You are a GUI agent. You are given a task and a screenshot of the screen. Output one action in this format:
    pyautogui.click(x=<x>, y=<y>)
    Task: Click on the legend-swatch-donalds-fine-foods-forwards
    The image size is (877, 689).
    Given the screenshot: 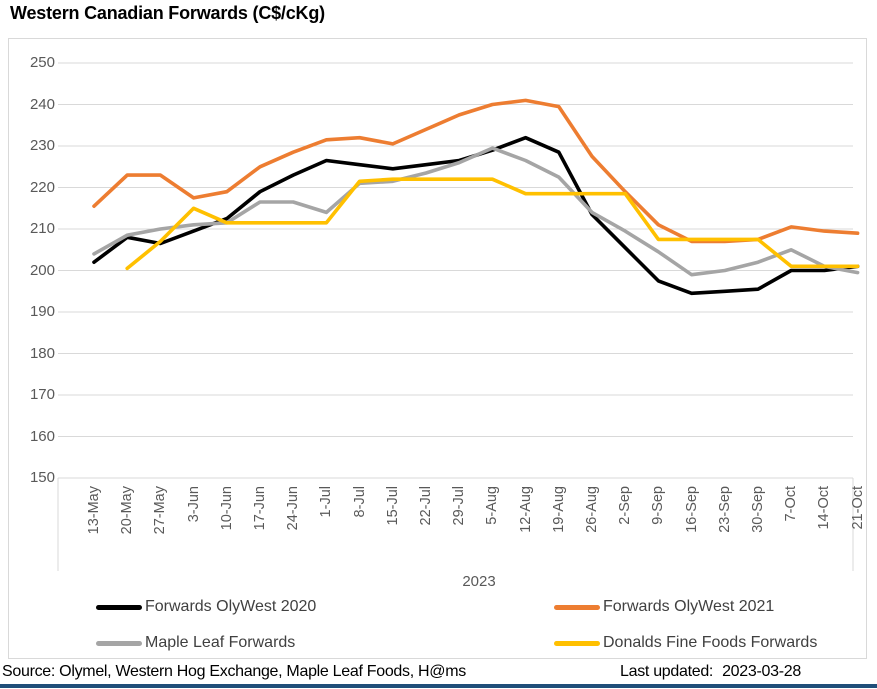 What is the action you would take?
    pyautogui.click(x=577, y=643)
    